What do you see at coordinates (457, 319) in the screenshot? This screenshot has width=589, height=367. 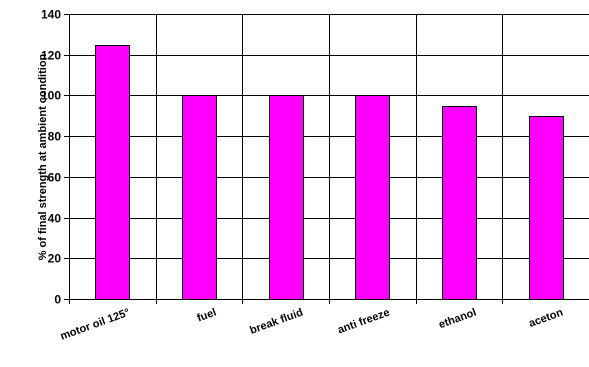 I see `x-category-label: ethanol` at bounding box center [457, 319].